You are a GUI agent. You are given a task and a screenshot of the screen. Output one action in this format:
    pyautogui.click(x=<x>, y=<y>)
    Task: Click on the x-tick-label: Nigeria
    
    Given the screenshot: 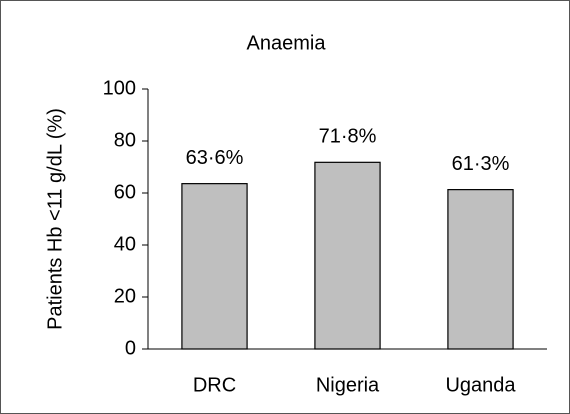 What is the action you would take?
    pyautogui.click(x=348, y=385)
    